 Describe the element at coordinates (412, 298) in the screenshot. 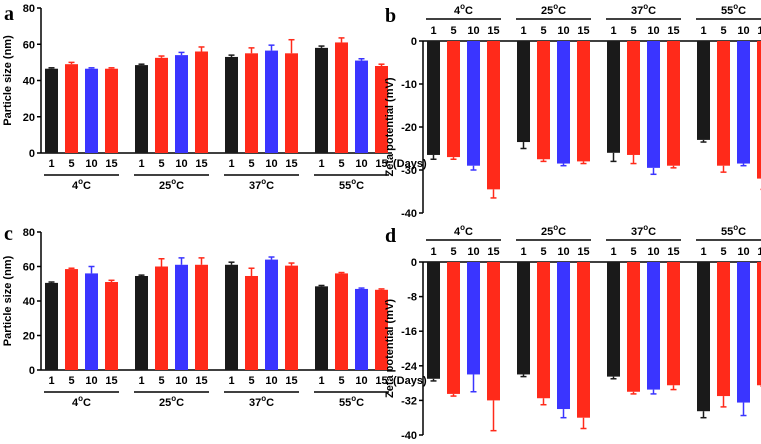

I see `y-tick-label: -8` at that location.